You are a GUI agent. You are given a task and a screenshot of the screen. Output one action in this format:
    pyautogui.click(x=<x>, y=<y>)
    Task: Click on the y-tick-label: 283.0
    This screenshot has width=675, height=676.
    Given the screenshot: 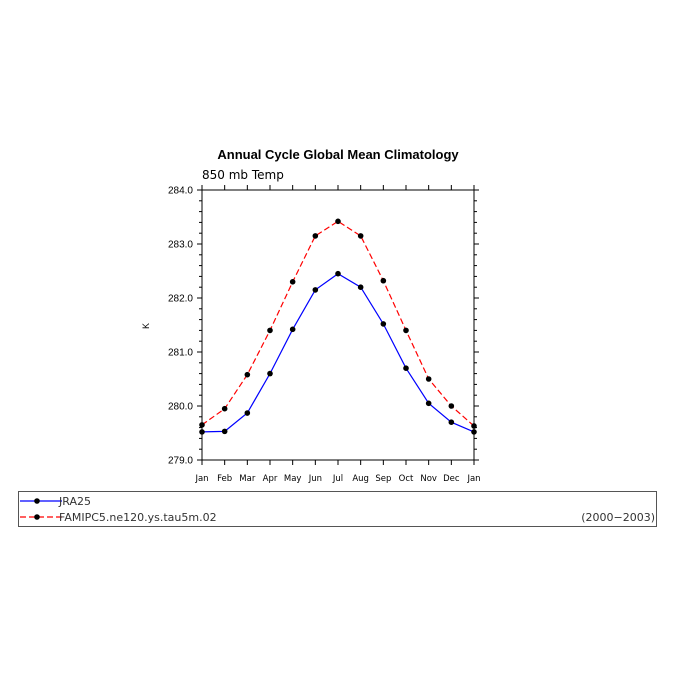 What is the action you would take?
    pyautogui.click(x=180, y=245)
    